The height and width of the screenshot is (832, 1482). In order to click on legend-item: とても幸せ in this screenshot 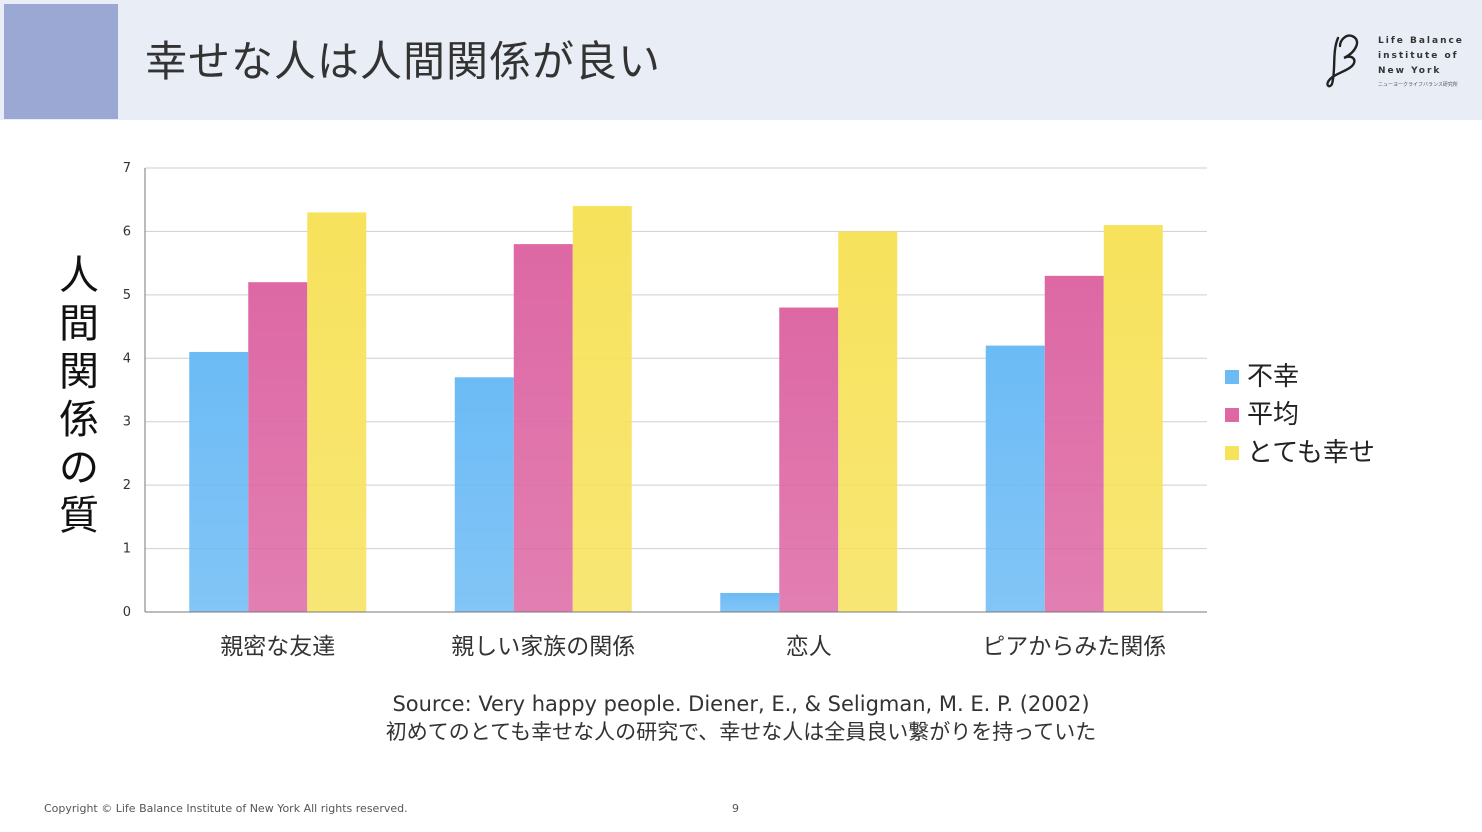, I will do `click(1300, 453)`.